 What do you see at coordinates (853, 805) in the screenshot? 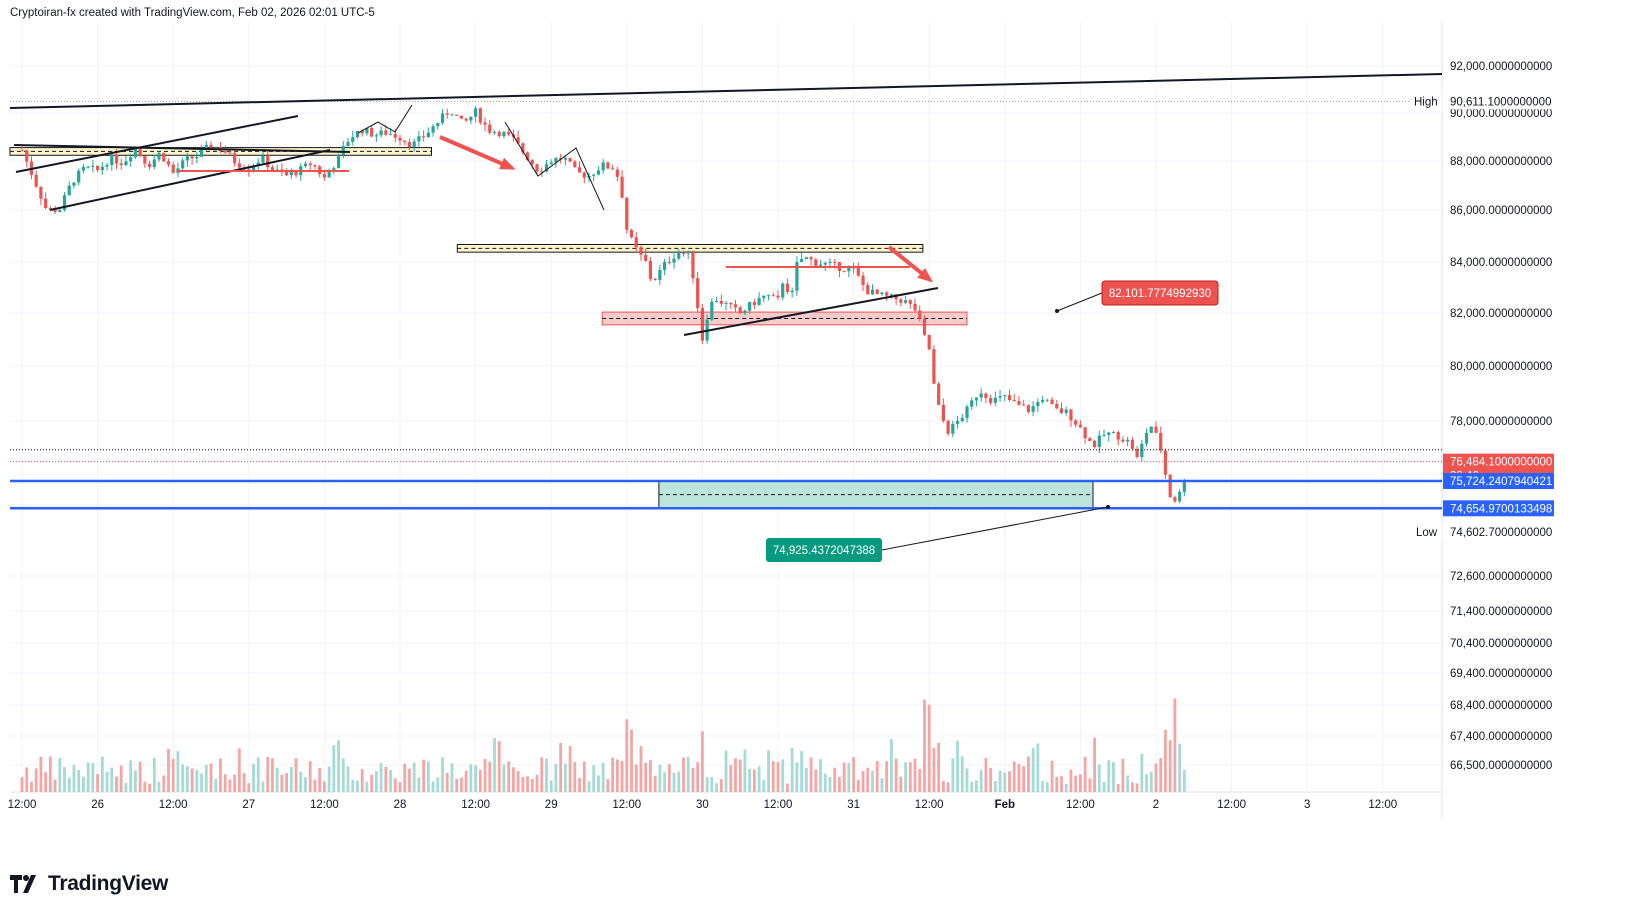
I see `time-tick-label: 31` at bounding box center [853, 805].